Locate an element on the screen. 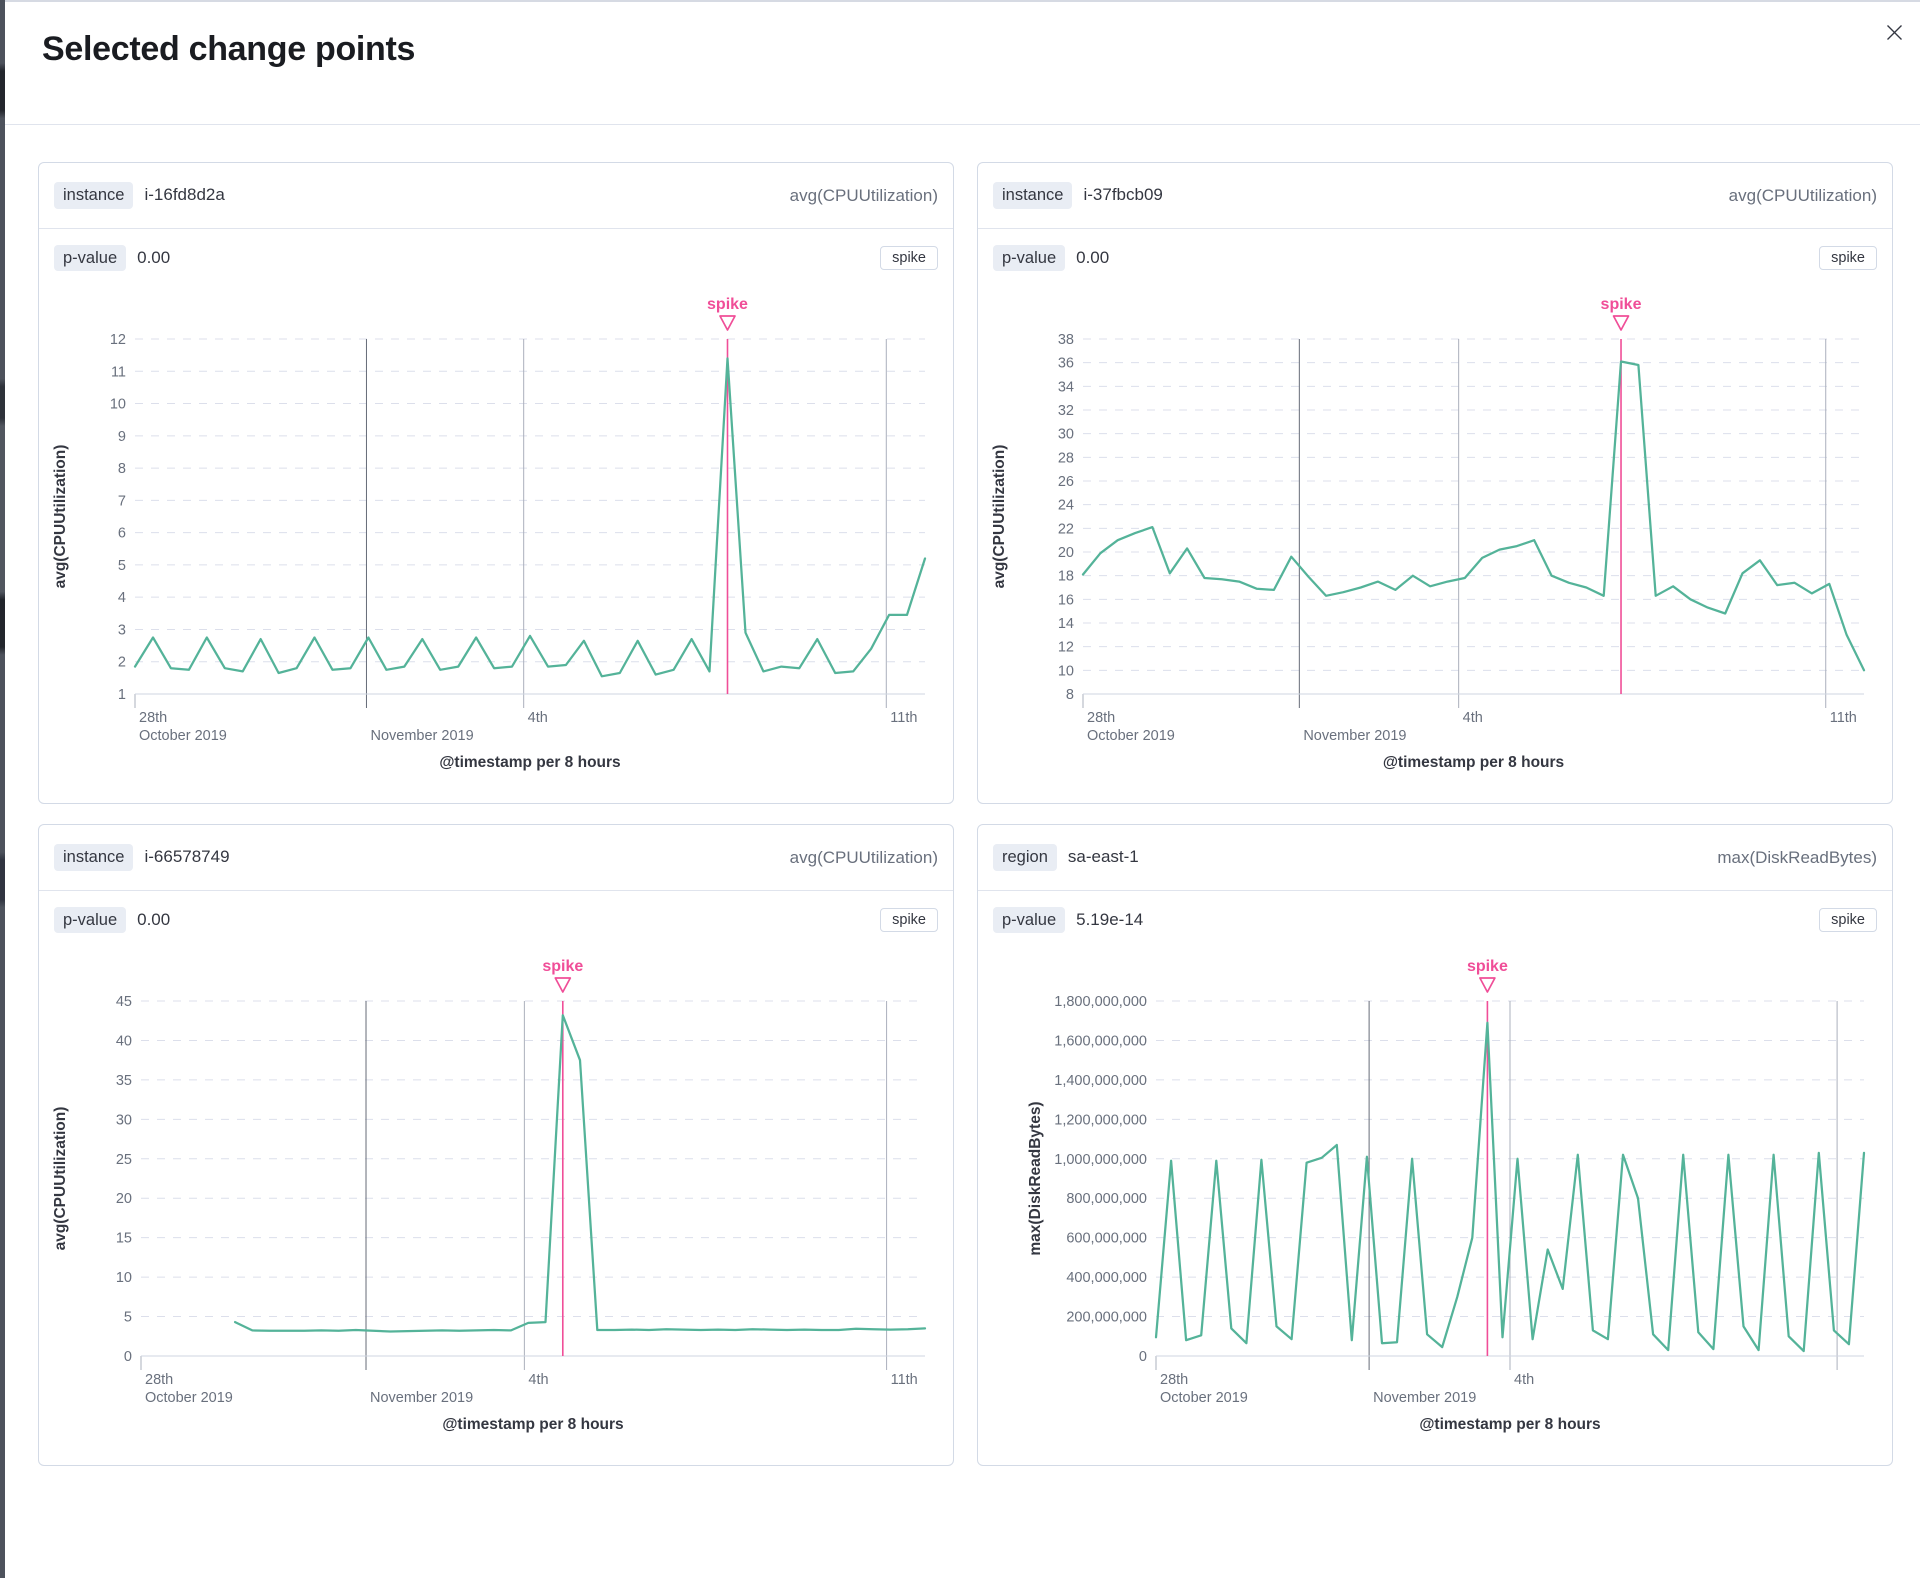  split-field-value: i-16fd8d2a is located at coordinates (184, 195).